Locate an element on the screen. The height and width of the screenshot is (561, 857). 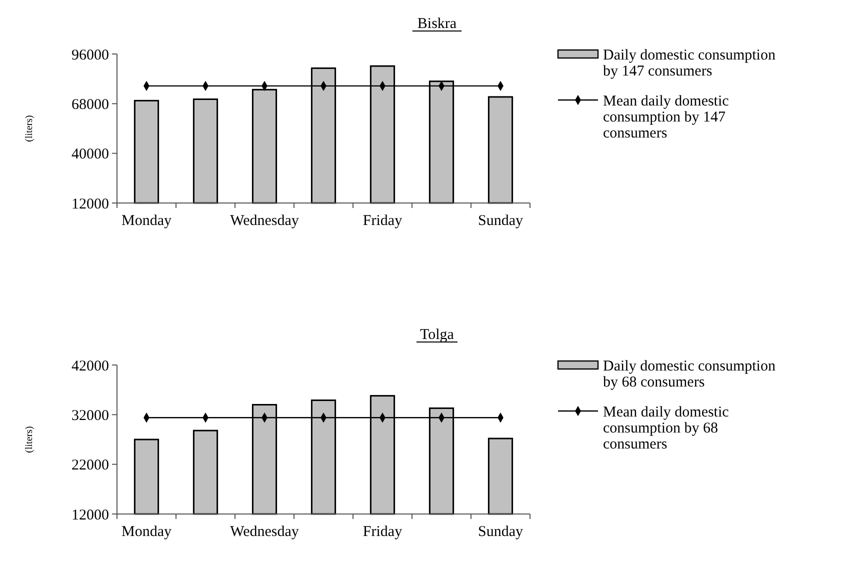
y-tick-label: 22000 is located at coordinates (90, 466).